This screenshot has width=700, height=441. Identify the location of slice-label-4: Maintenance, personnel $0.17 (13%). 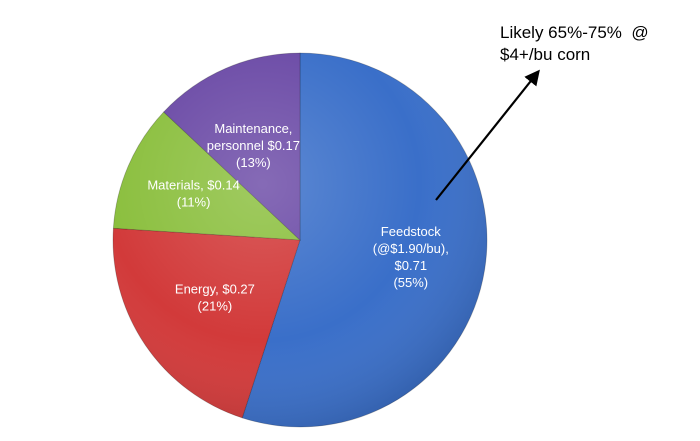
(253, 145).